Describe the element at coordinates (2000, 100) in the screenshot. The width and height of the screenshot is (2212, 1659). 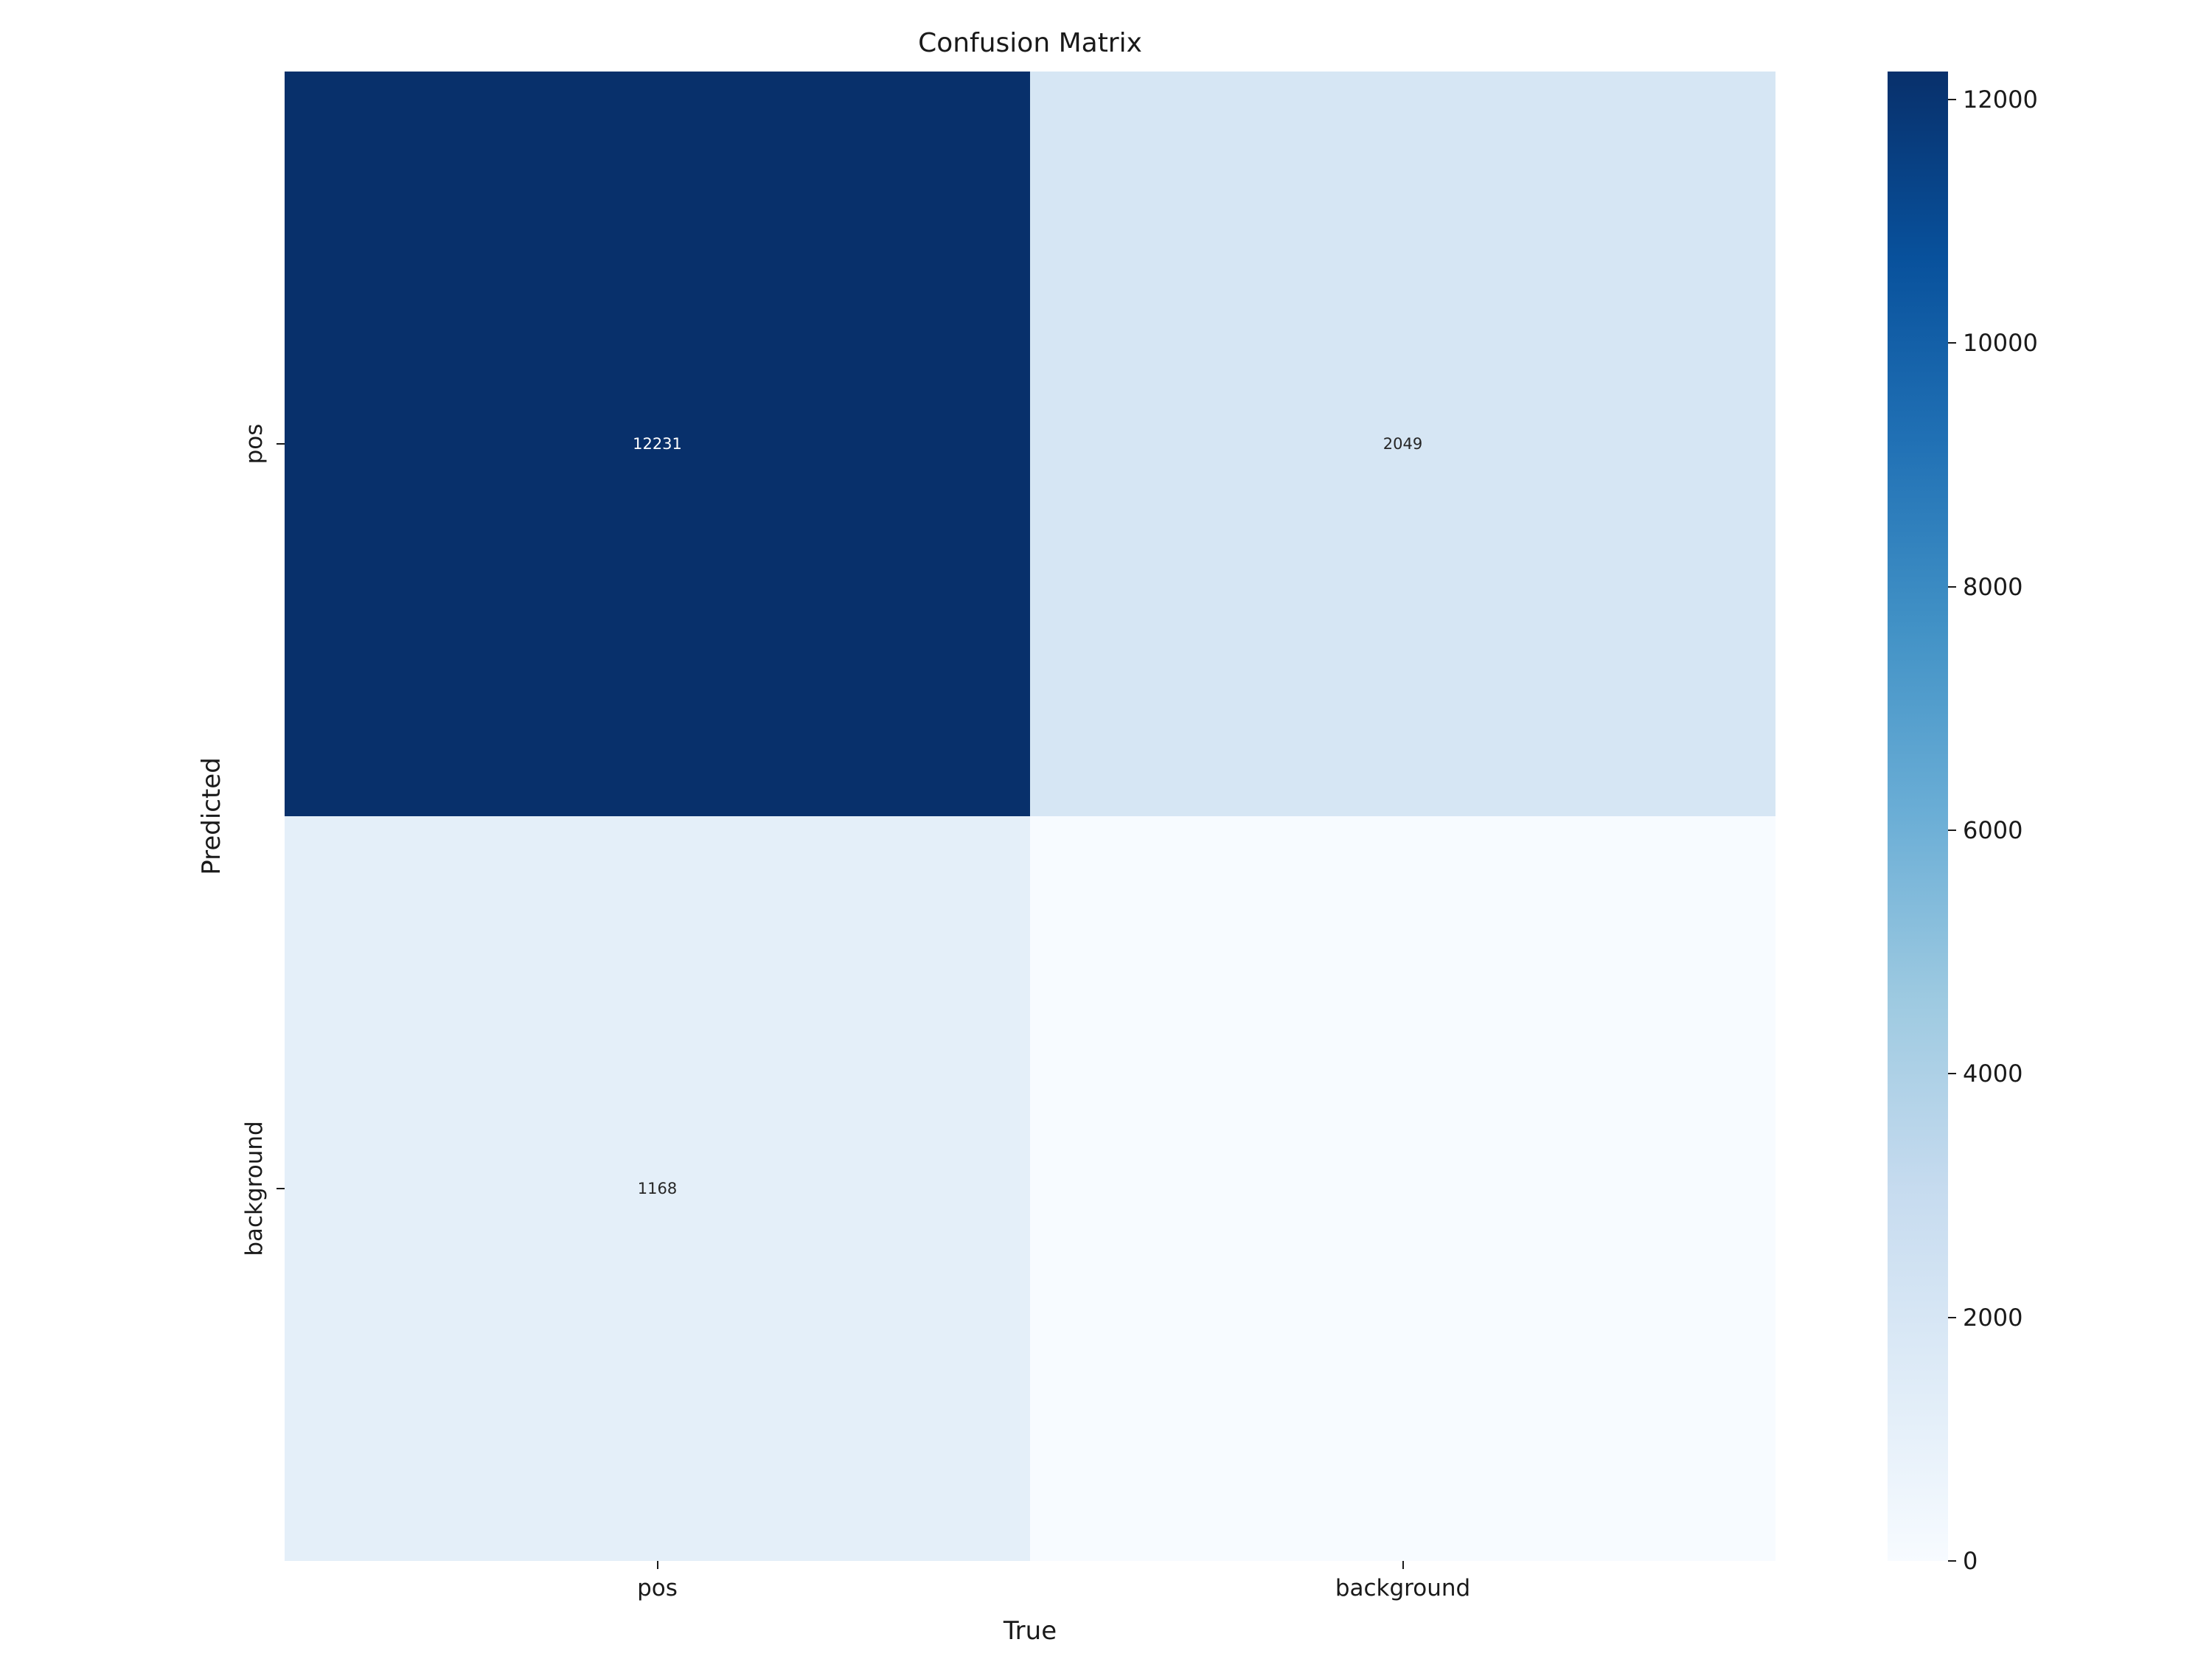
I see `colorbar-tick-label: 12000` at that location.